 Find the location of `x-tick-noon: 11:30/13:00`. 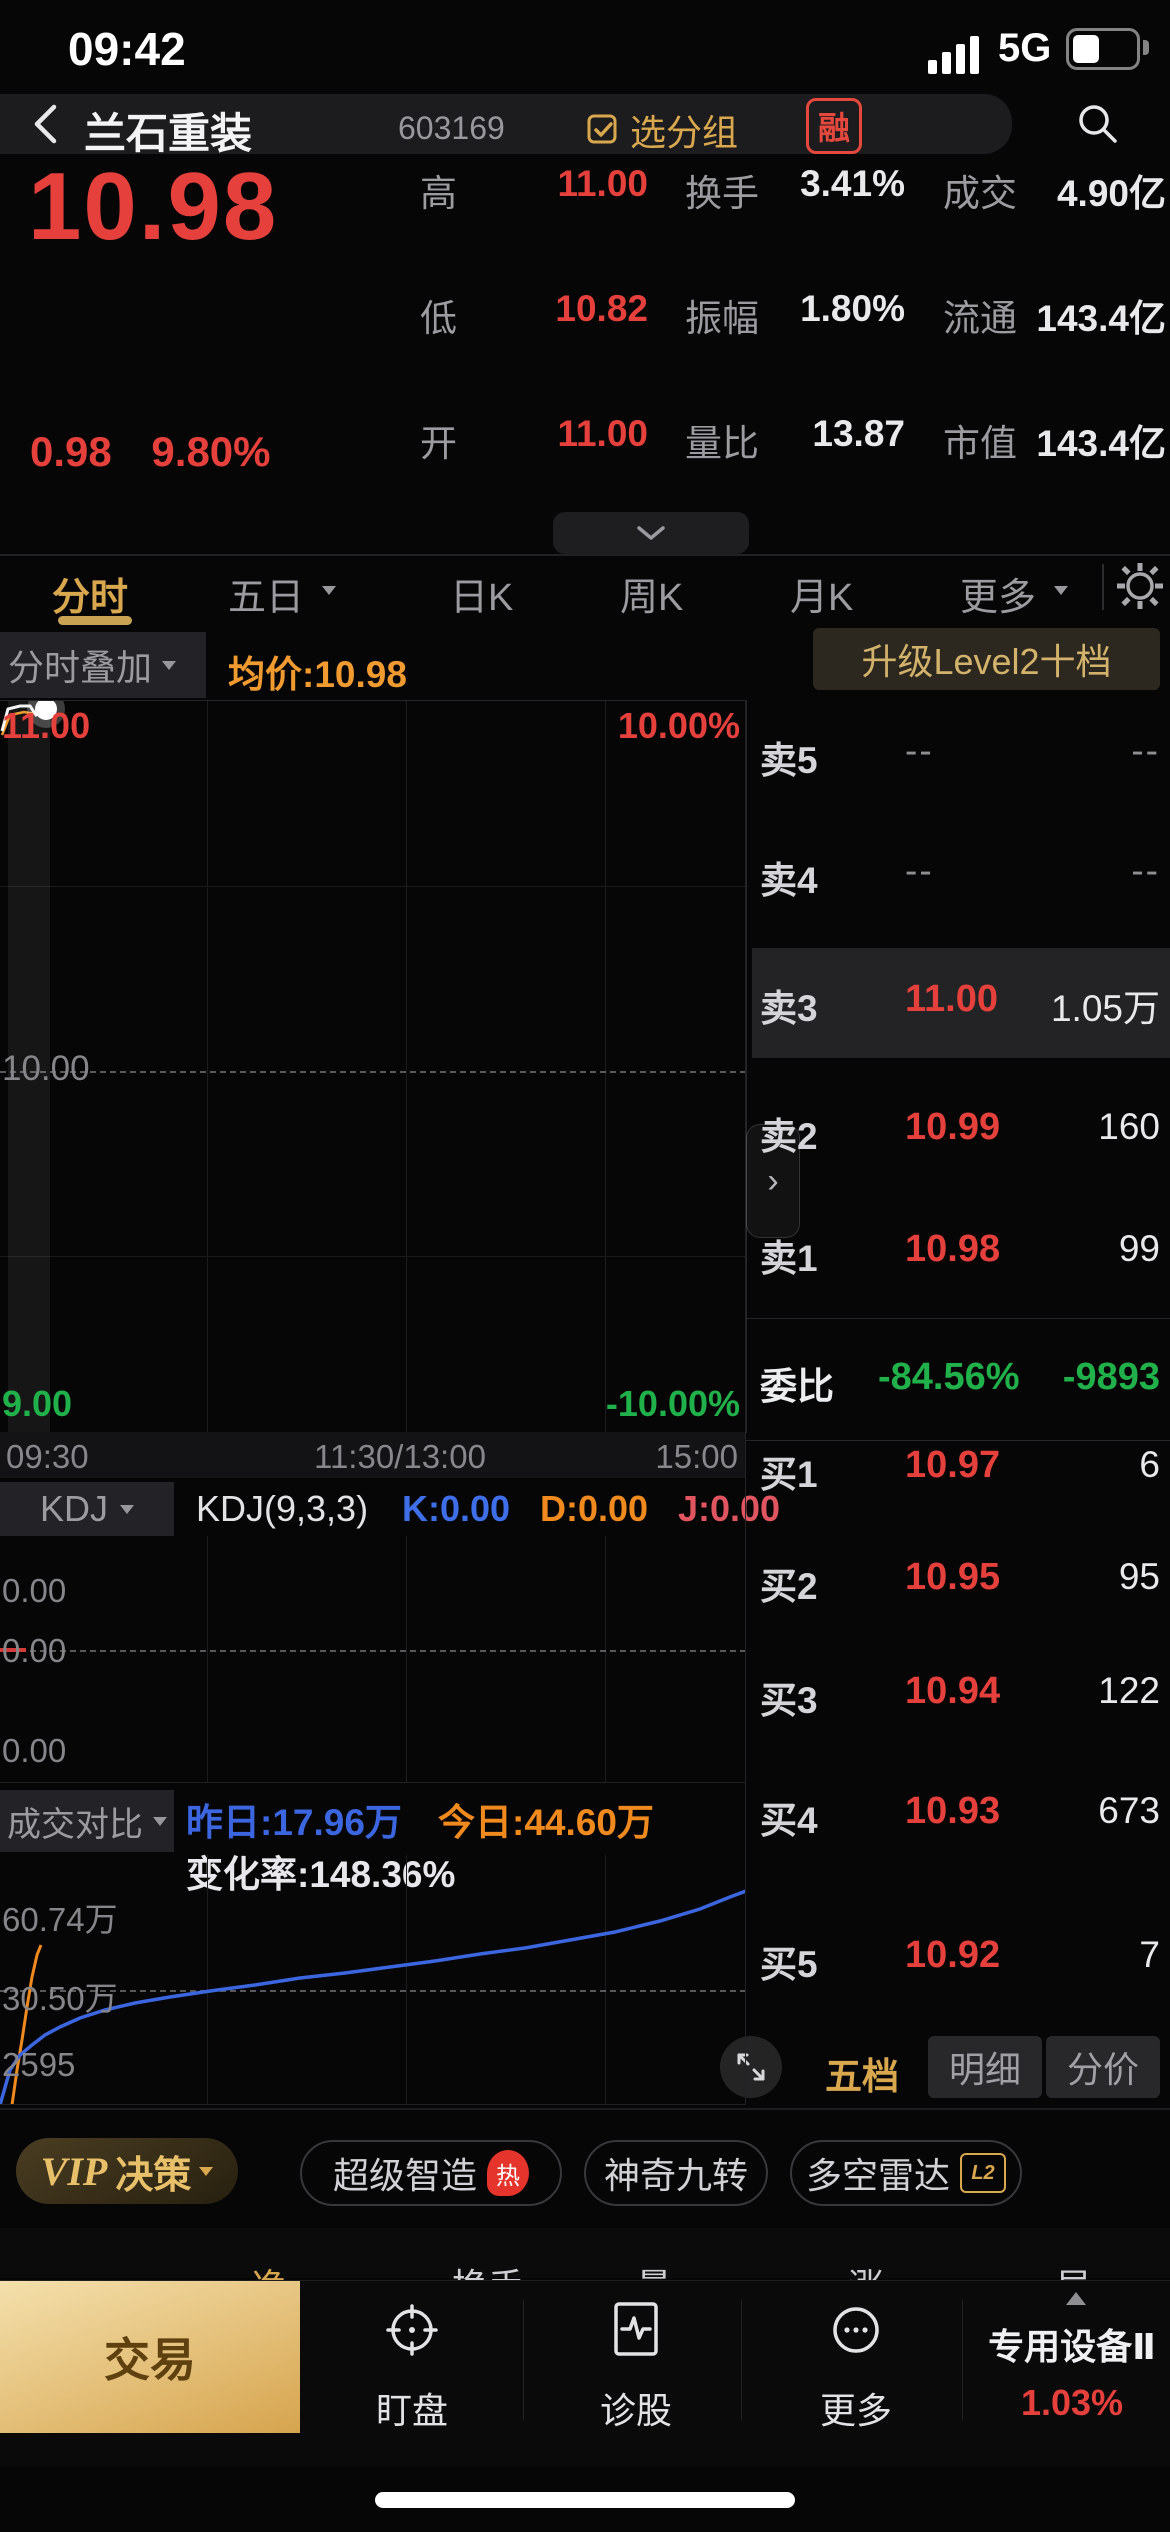

x-tick-noon: 11:30/13:00 is located at coordinates (400, 1456).